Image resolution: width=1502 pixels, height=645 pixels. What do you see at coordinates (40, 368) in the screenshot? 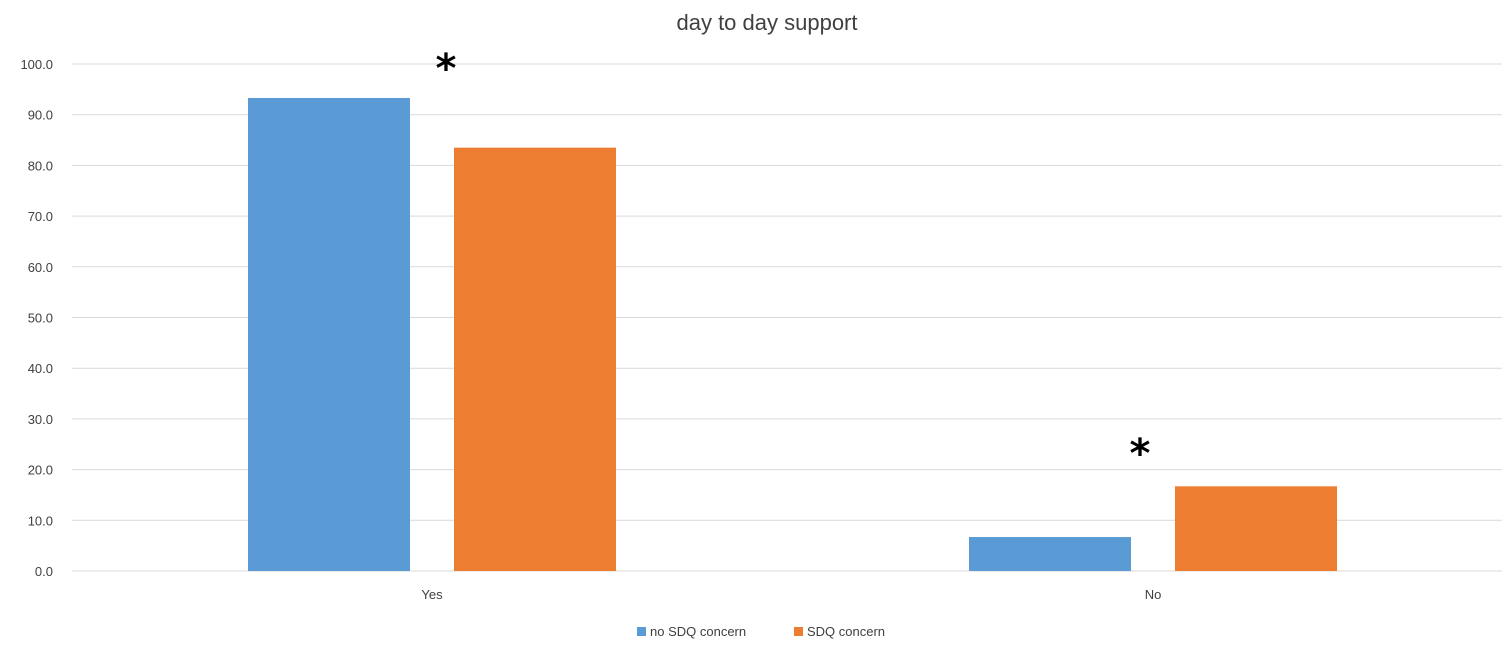
I see `y-tick-label: 40.0` at bounding box center [40, 368].